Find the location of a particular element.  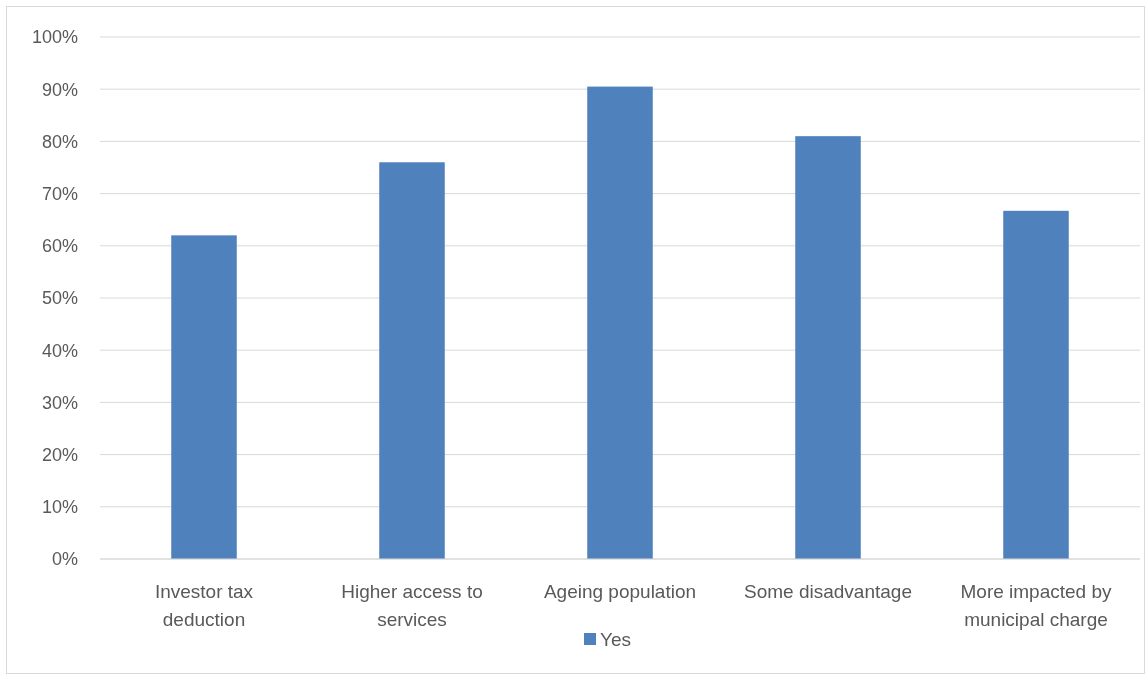

x-tick-label: More impacted by municipal charge is located at coordinates (1036, 605).